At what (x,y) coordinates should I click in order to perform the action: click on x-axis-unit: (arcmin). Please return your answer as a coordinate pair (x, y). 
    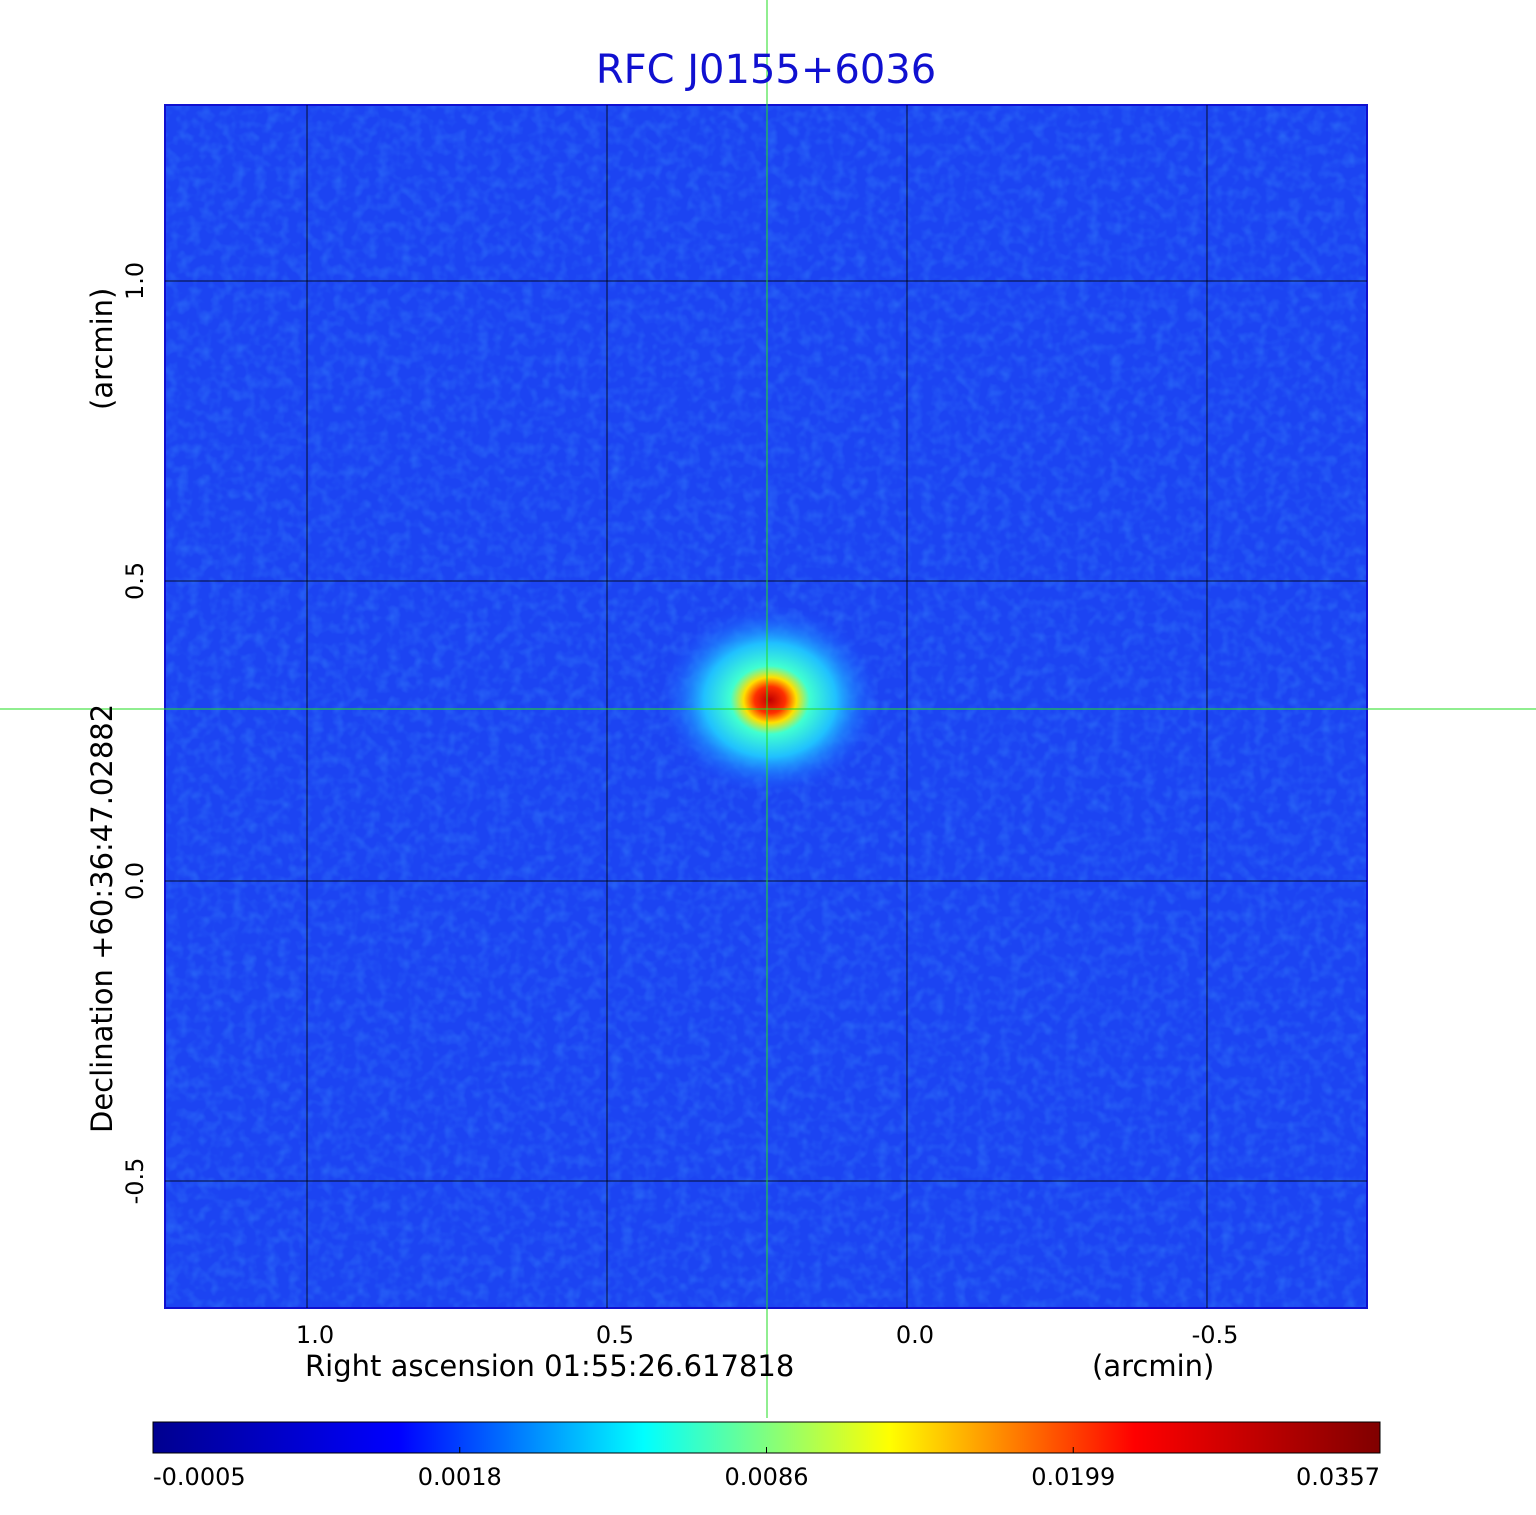
    Looking at the image, I should click on (1153, 1366).